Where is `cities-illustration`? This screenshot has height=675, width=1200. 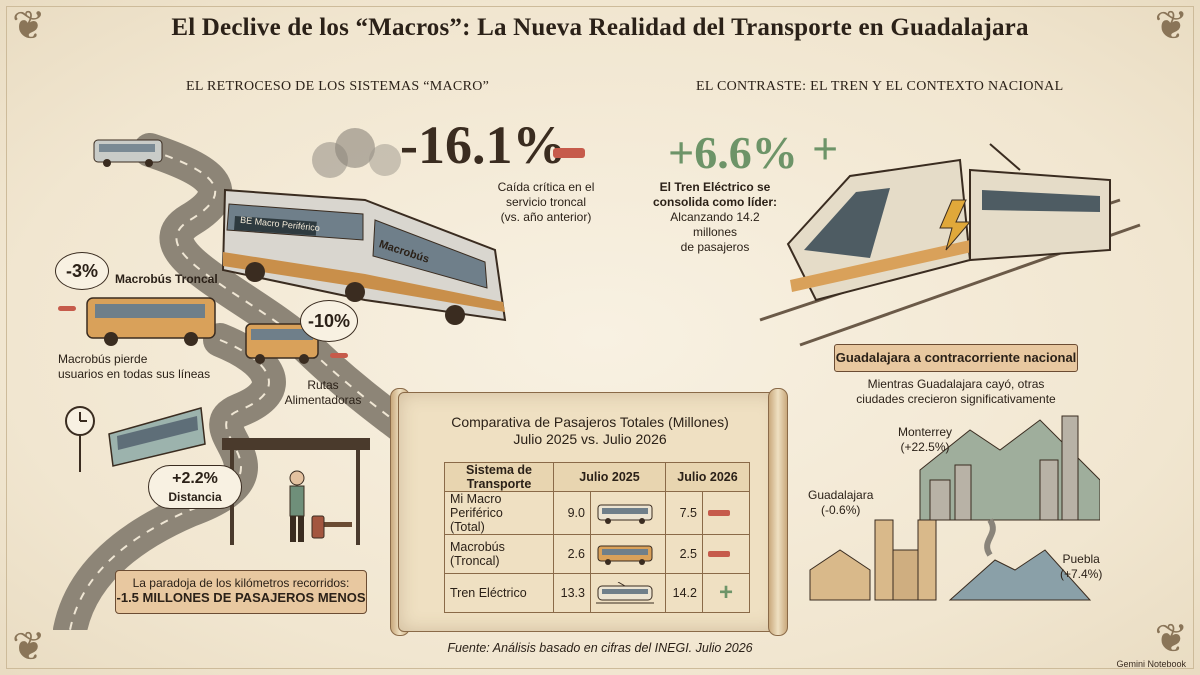 cities-illustration is located at coordinates (954, 508).